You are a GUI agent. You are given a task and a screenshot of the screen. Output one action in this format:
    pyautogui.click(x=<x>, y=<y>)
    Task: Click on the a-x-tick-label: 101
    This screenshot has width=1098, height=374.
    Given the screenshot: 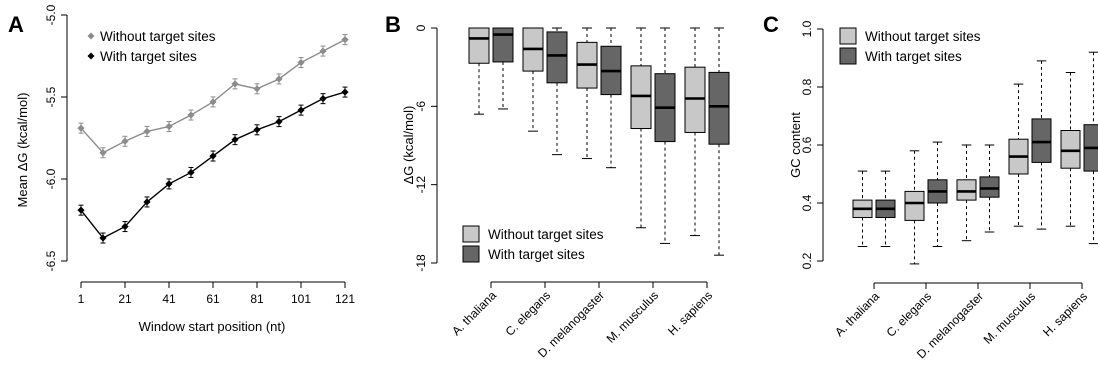 What is the action you would take?
    pyautogui.click(x=301, y=299)
    